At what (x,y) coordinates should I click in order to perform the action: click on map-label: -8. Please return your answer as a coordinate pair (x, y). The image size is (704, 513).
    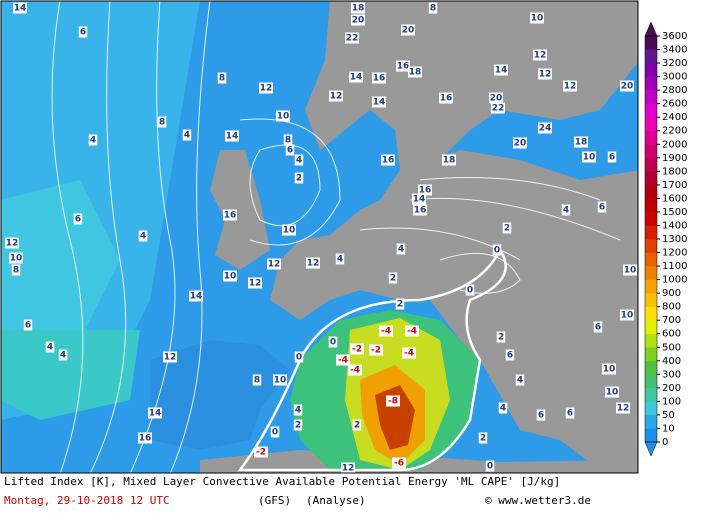
    Looking at the image, I should click on (393, 402).